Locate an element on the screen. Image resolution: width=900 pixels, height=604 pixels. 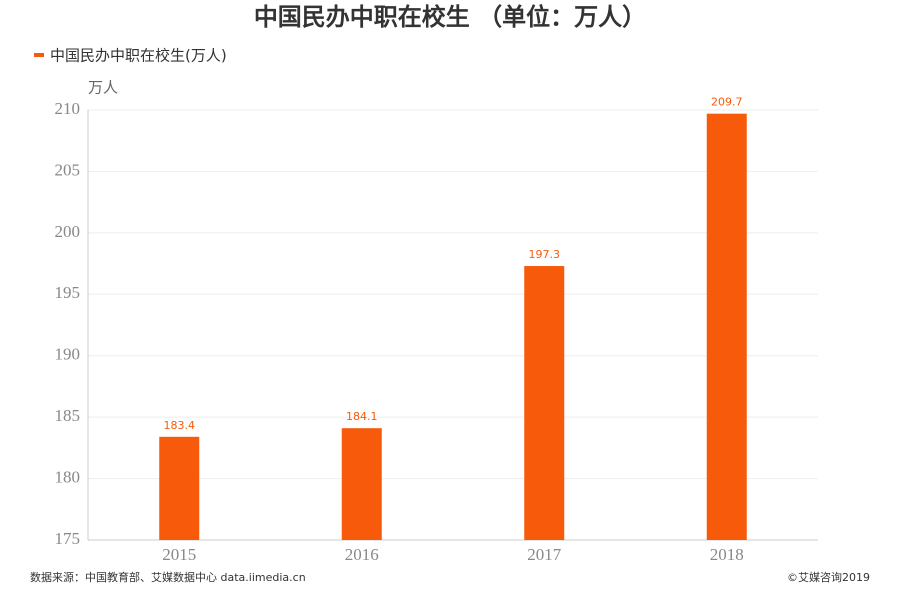
legend-label: 中国民办中职在校生(万人) is located at coordinates (138, 56).